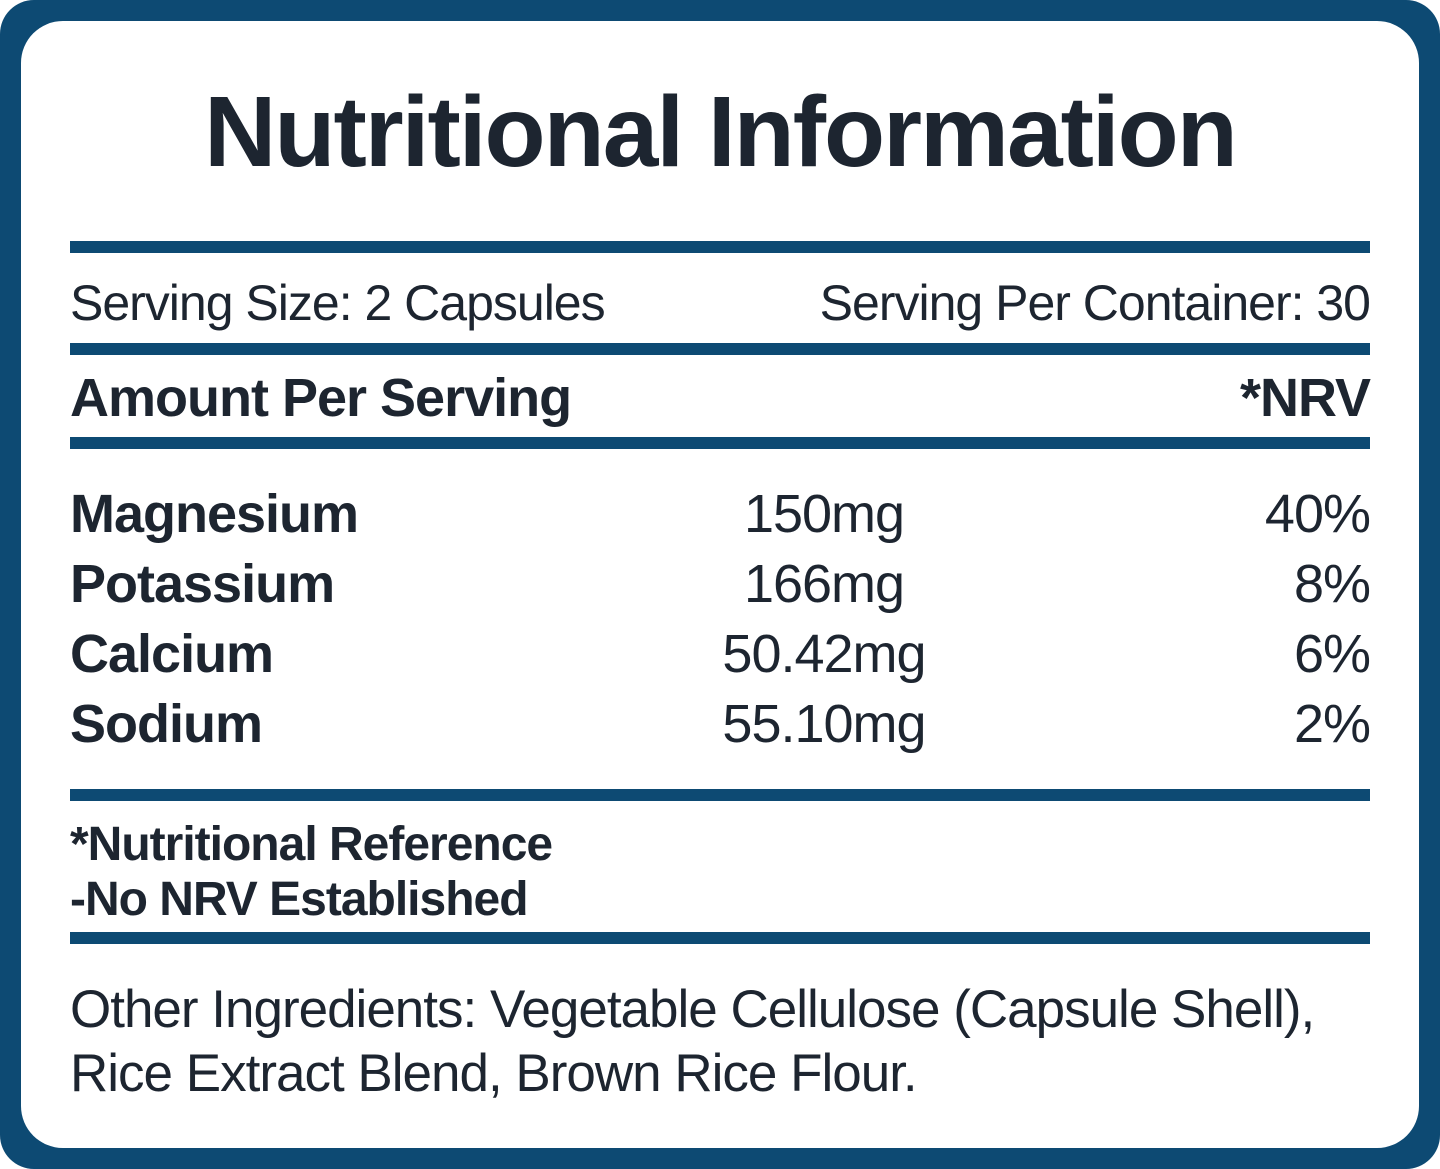 The image size is (1440, 1169). Describe the element at coordinates (172, 654) in the screenshot. I see `nutrient-name: Calcium` at that location.